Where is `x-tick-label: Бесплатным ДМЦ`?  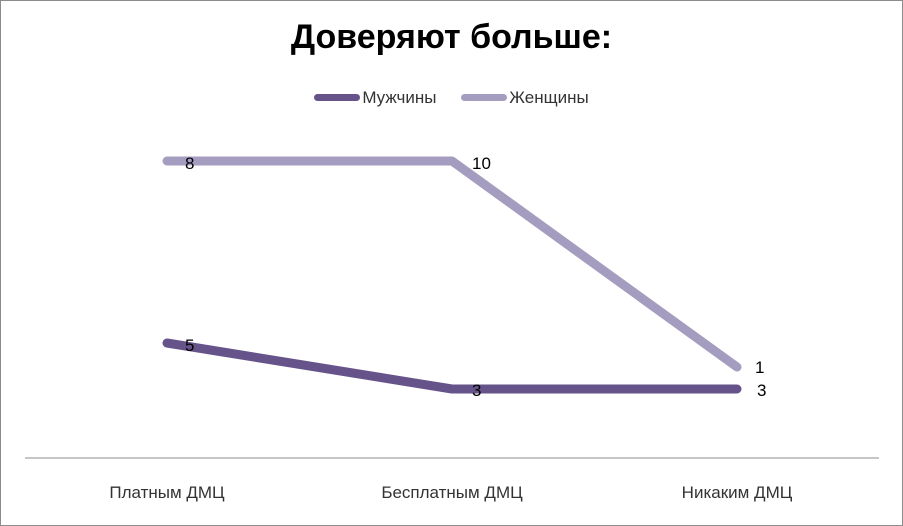
x-tick-label: Бесплатным ДМЦ is located at coordinates (452, 492).